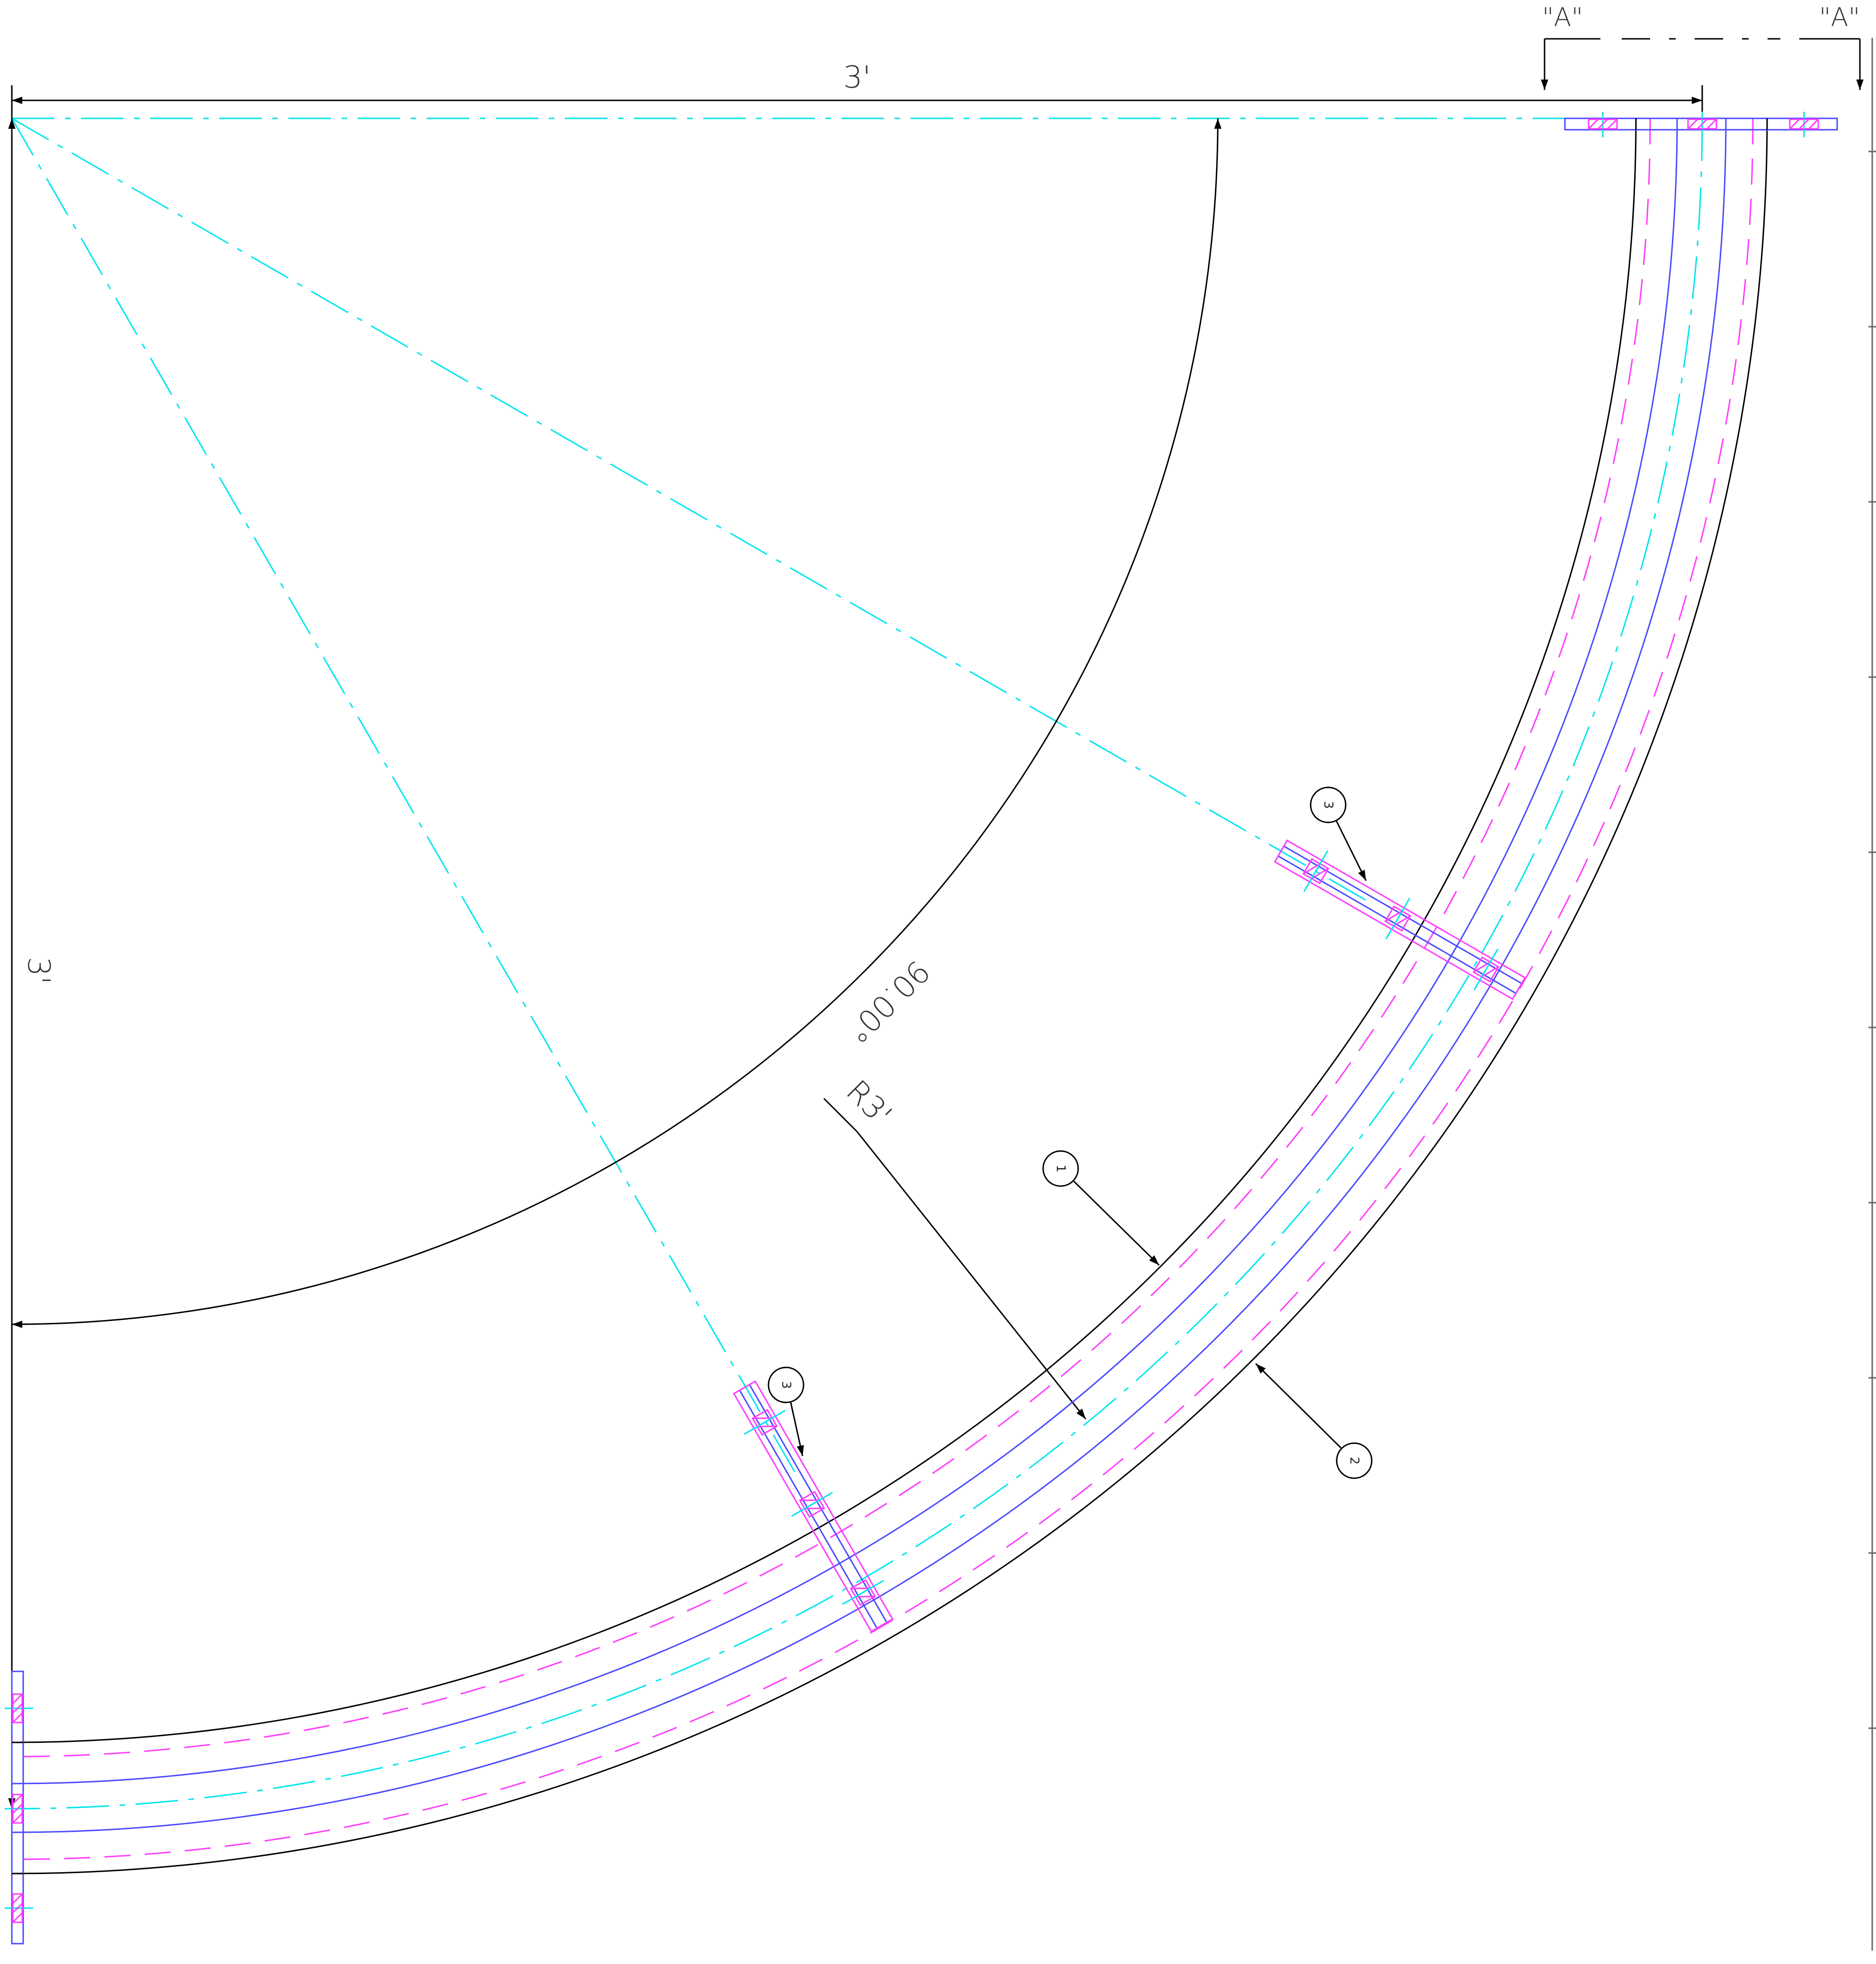 The height and width of the screenshot is (1964, 1876). What do you see at coordinates (1400, 920) in the screenshot?
I see `stiffener-ring-upper` at bounding box center [1400, 920].